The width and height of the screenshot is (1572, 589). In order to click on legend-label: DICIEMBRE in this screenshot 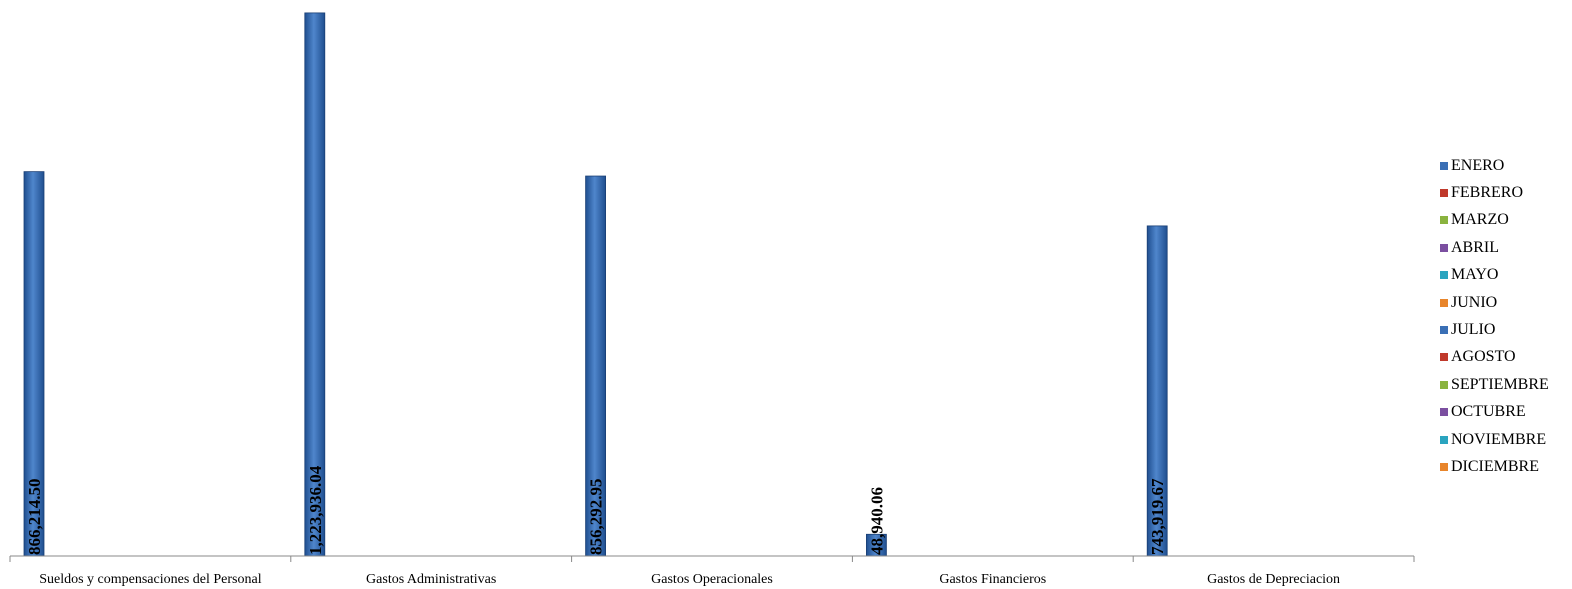, I will do `click(1495, 466)`.